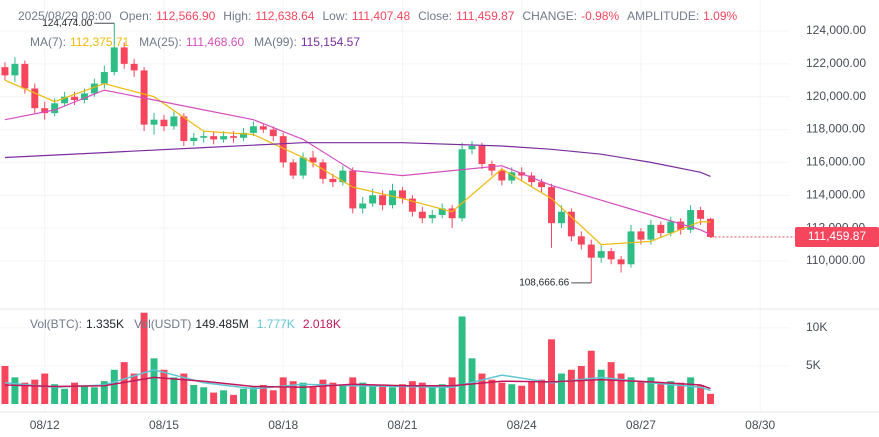  What do you see at coordinates (284, 16) in the screenshot?
I see `legend-text: 112,638.64` at bounding box center [284, 16].